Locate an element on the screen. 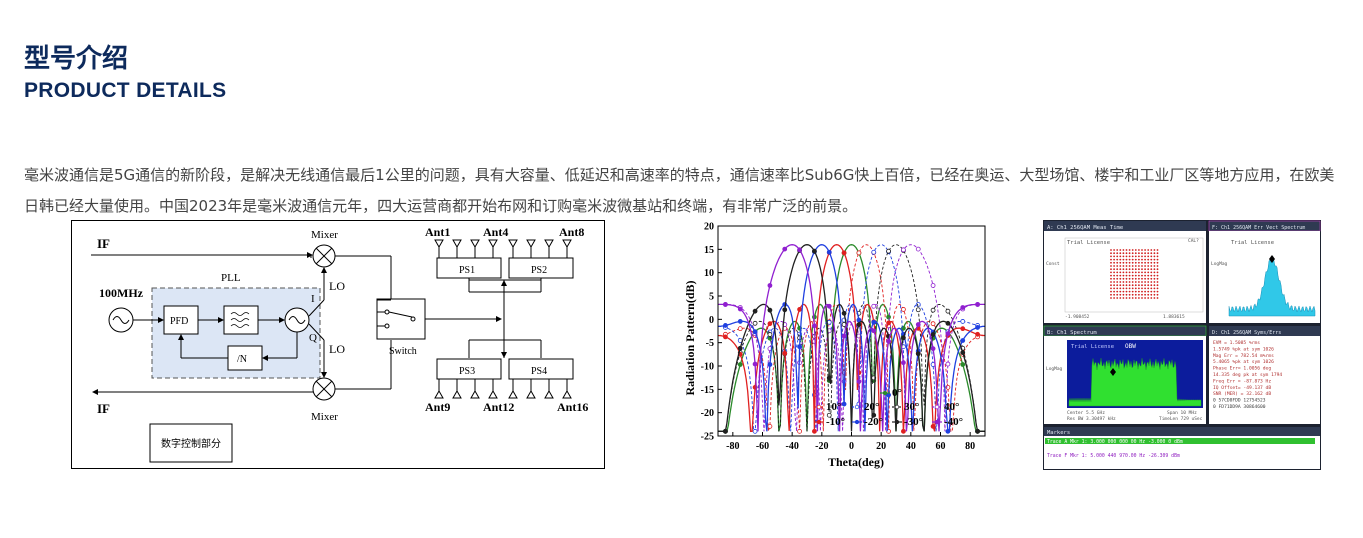 Image resolution: width=1363 pixels, height=538 pixels. panel-d-title: D: Ch1 256QAM Syms/Errs is located at coordinates (1246, 333).